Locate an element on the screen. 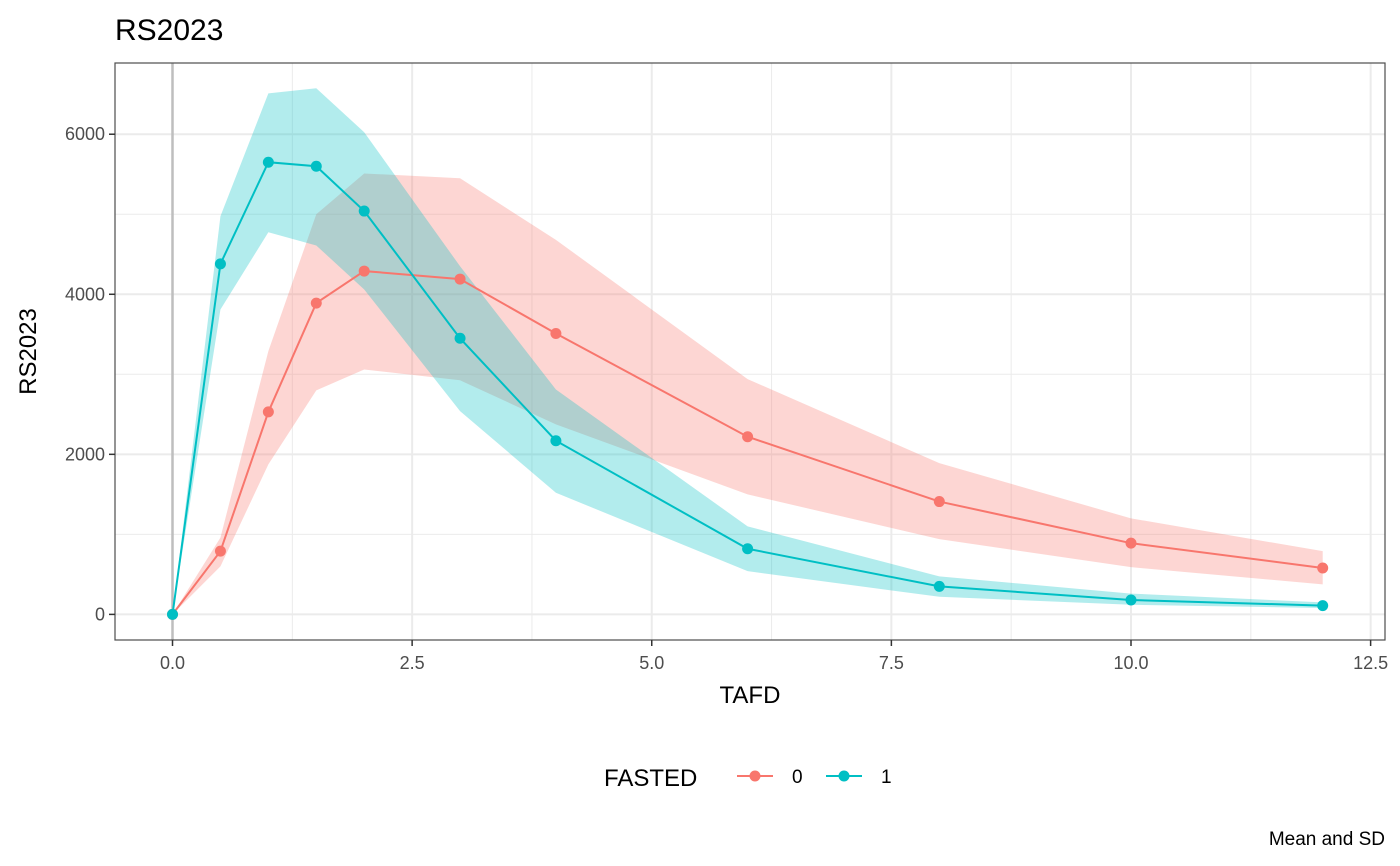 This screenshot has height=866, width=1400. y-axis: 0 2000 4000 6000 is located at coordinates (90, 374).